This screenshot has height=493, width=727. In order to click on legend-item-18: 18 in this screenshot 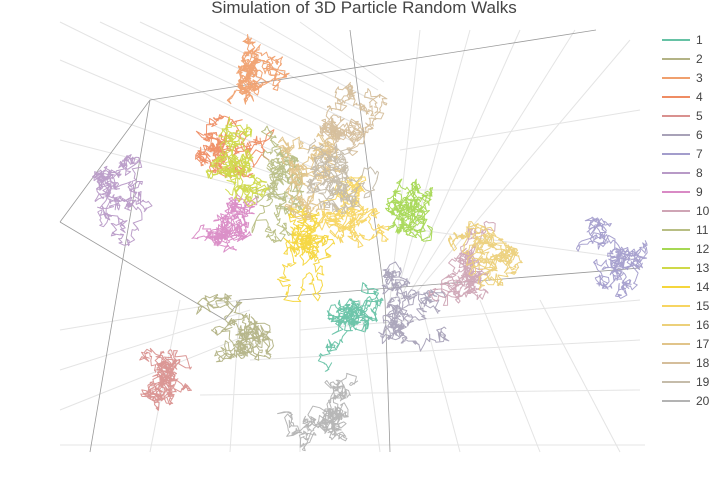, I will do `click(686, 363)`.